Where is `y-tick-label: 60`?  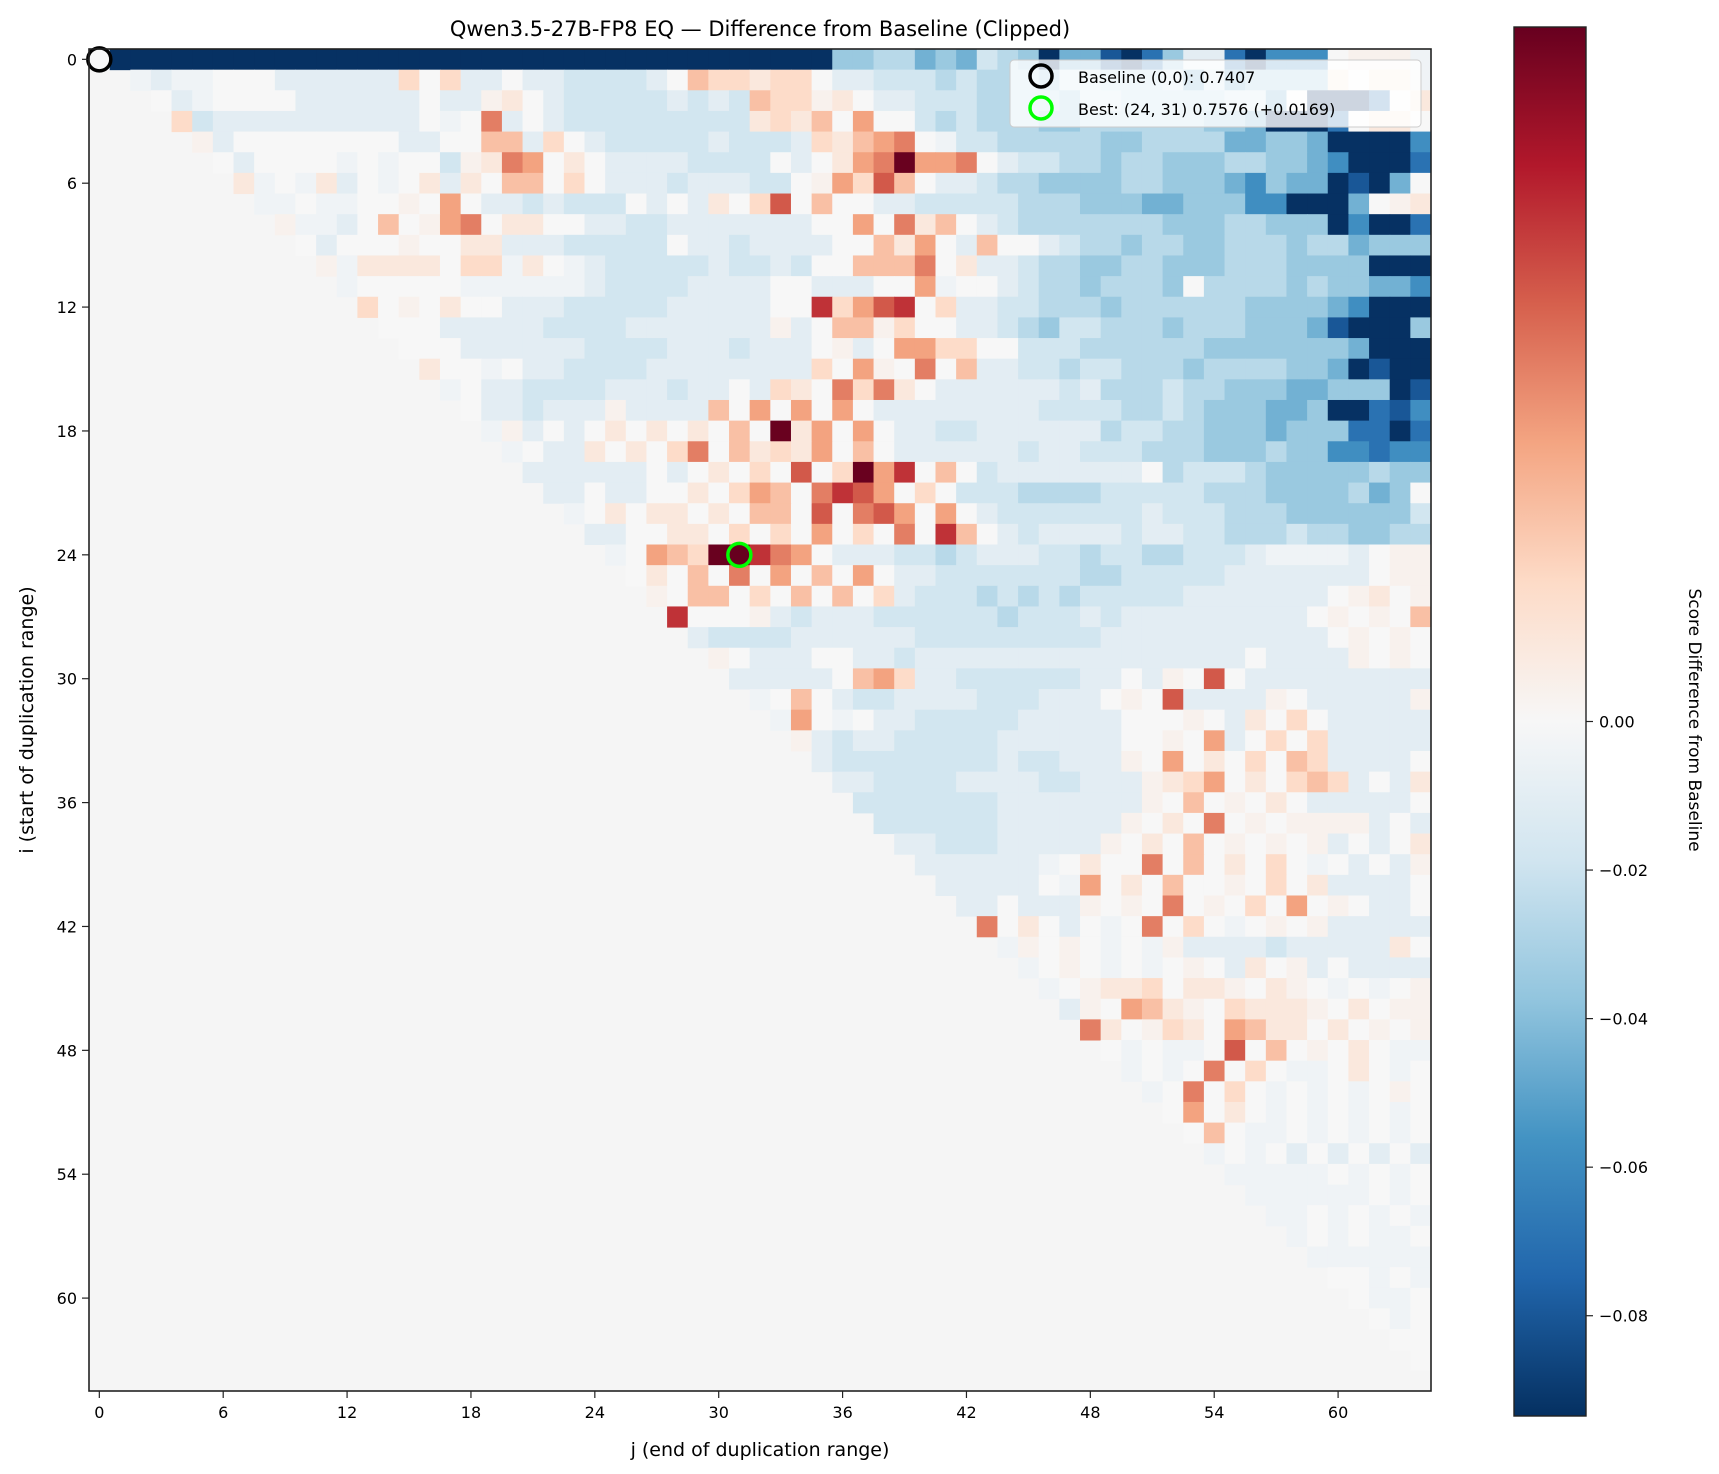 y-tick-label: 60 is located at coordinates (67, 1298).